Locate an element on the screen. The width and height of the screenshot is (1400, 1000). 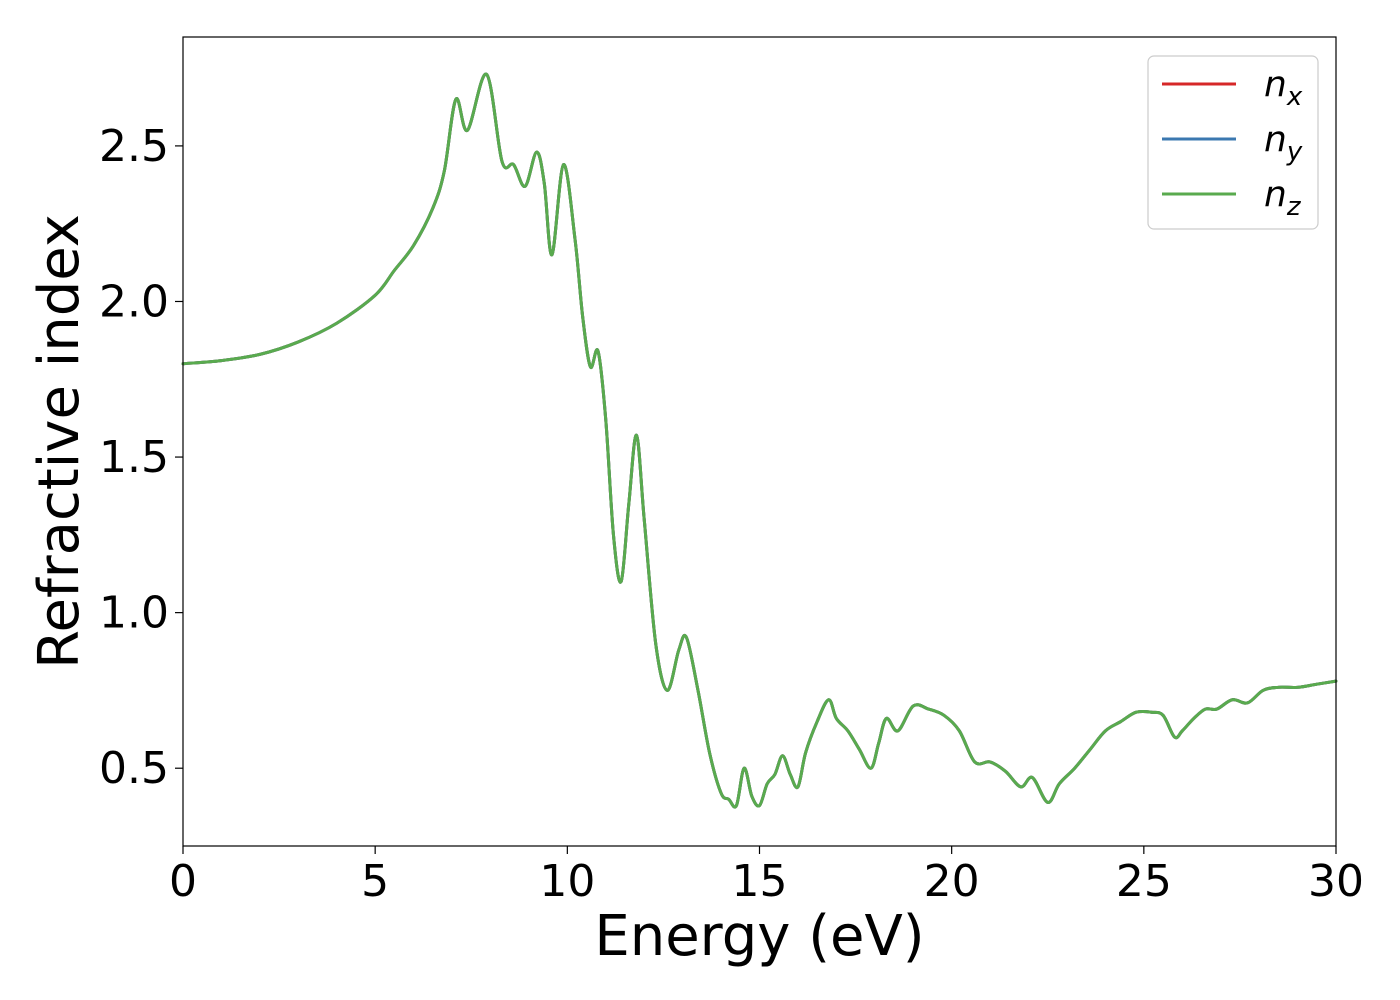
x-axis-ticks: 0 5 10 15 20 25 30 is located at coordinates (766, 876).